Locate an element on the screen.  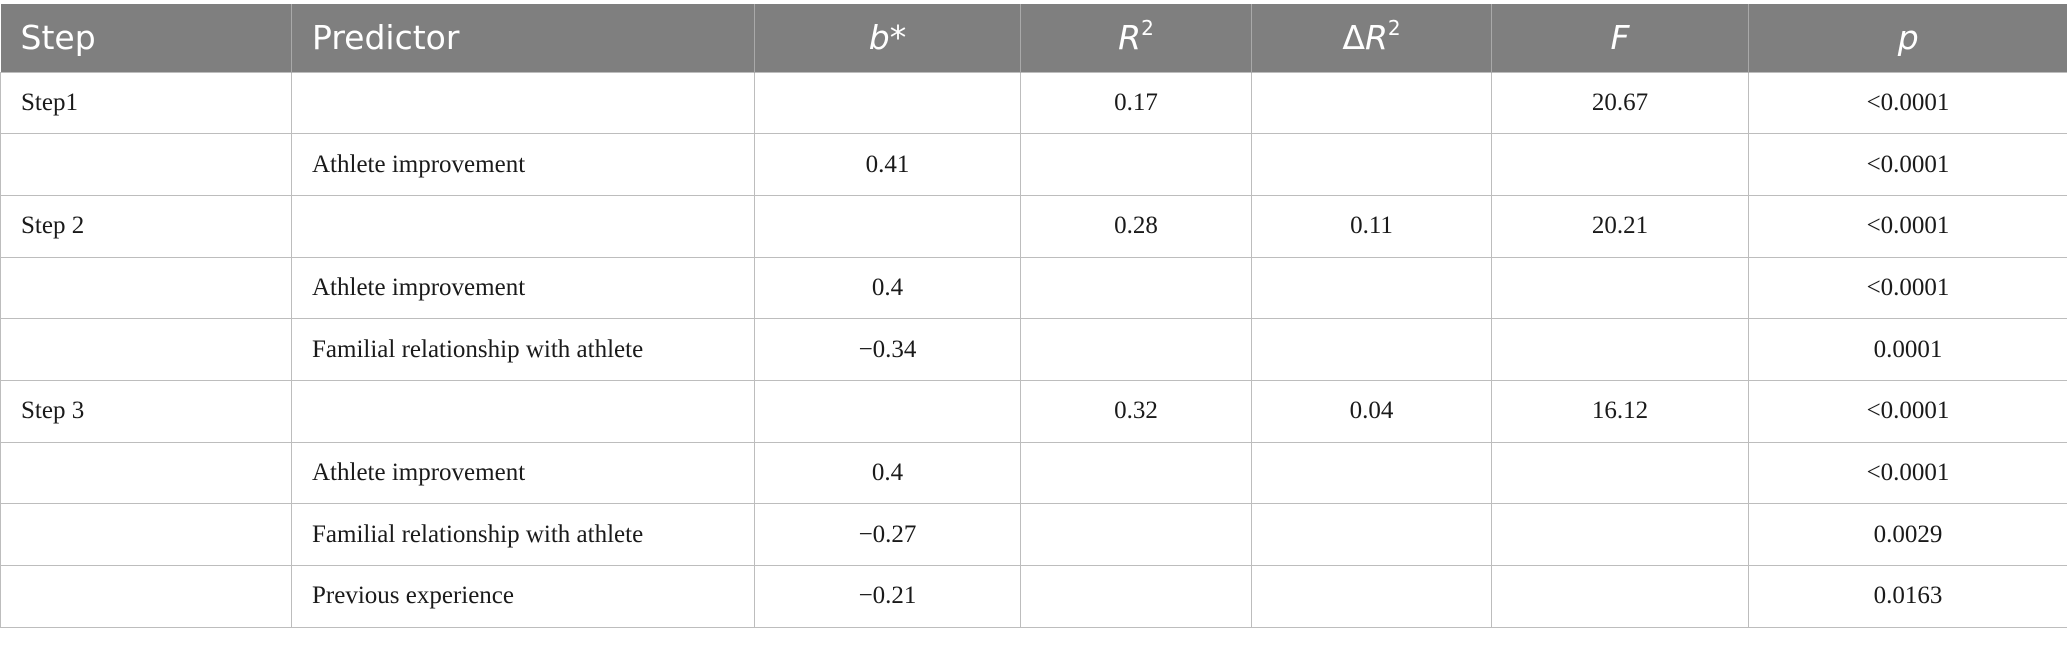
table-row: Step1 0.17 20.67 <0.0001 is located at coordinates (1033, 103).